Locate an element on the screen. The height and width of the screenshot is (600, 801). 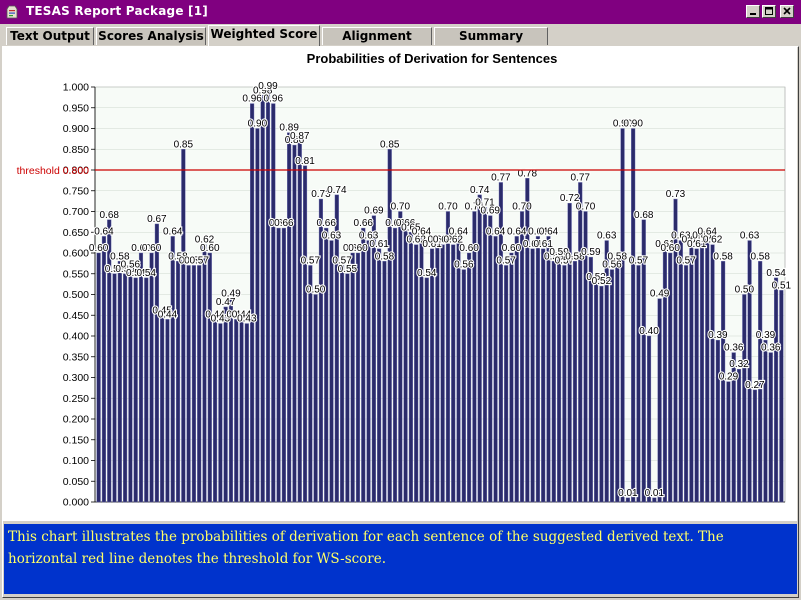
maximize-button is located at coordinates (769, 11).